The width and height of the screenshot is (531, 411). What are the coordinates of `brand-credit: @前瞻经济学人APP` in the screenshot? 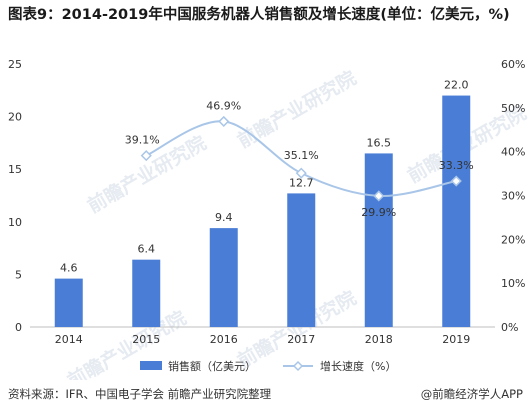 It's located at (471, 394).